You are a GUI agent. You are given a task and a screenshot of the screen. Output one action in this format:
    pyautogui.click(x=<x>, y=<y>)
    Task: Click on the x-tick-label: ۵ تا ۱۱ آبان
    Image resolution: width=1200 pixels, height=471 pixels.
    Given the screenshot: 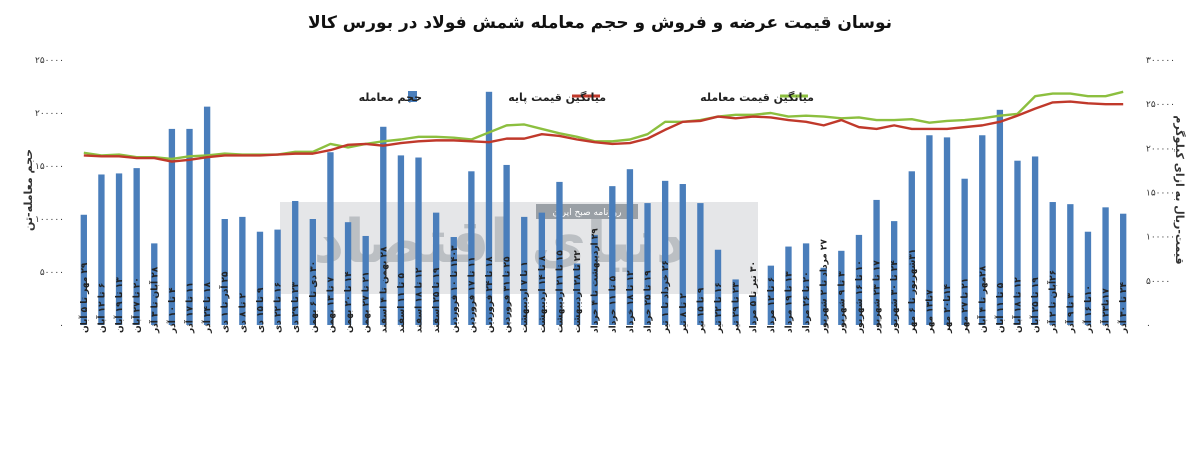 What is the action you would take?
    pyautogui.click(x=1000, y=307)
    